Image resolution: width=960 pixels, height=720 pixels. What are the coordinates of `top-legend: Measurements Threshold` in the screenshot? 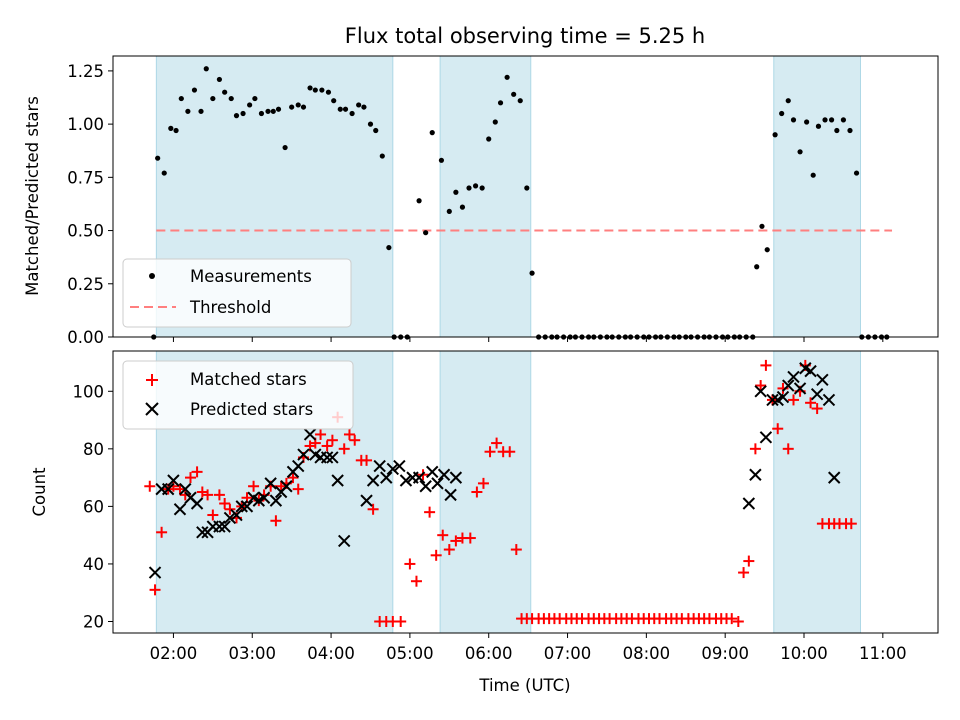 It's located at (237, 293).